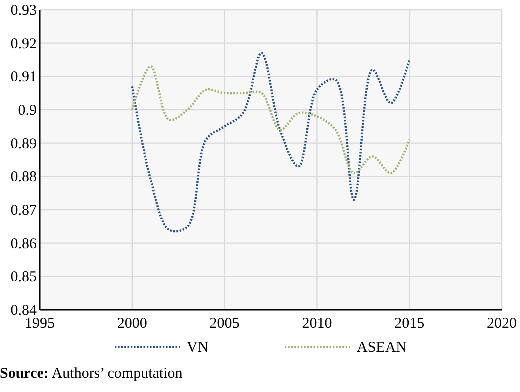 This screenshot has width=520, height=392. I want to click on y-tick-label: 0.93, so click(23, 11).